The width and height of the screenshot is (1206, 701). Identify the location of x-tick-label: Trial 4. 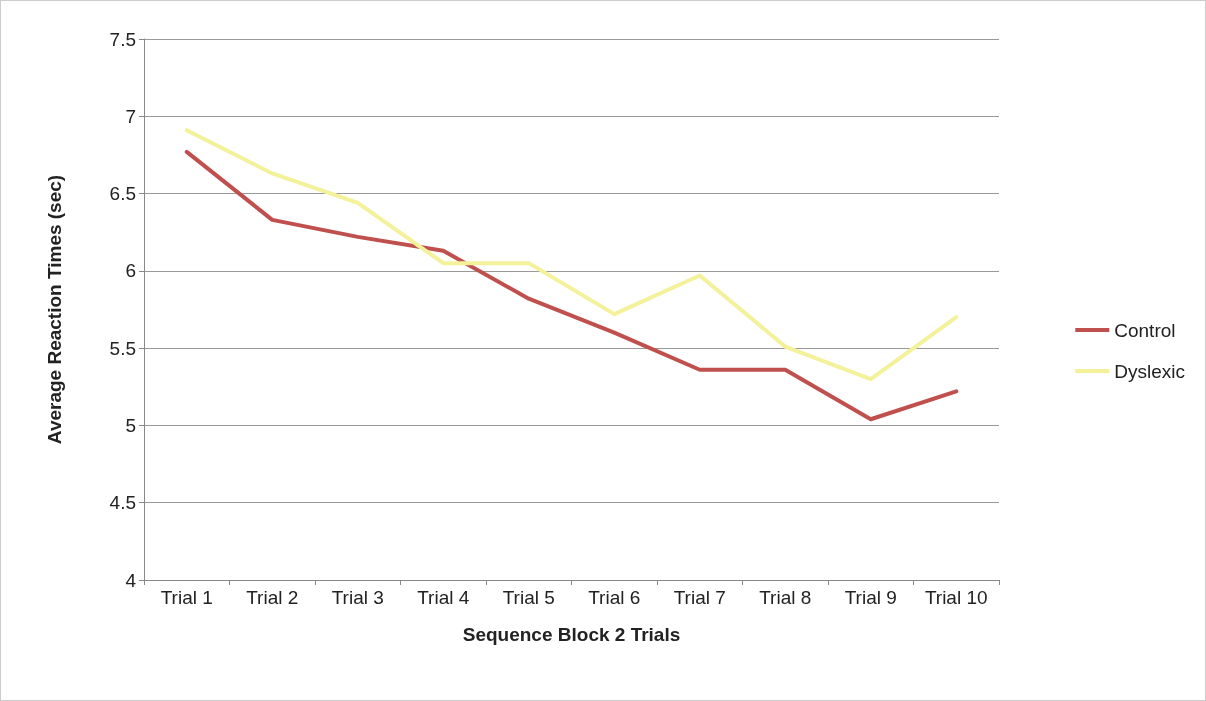
(443, 597).